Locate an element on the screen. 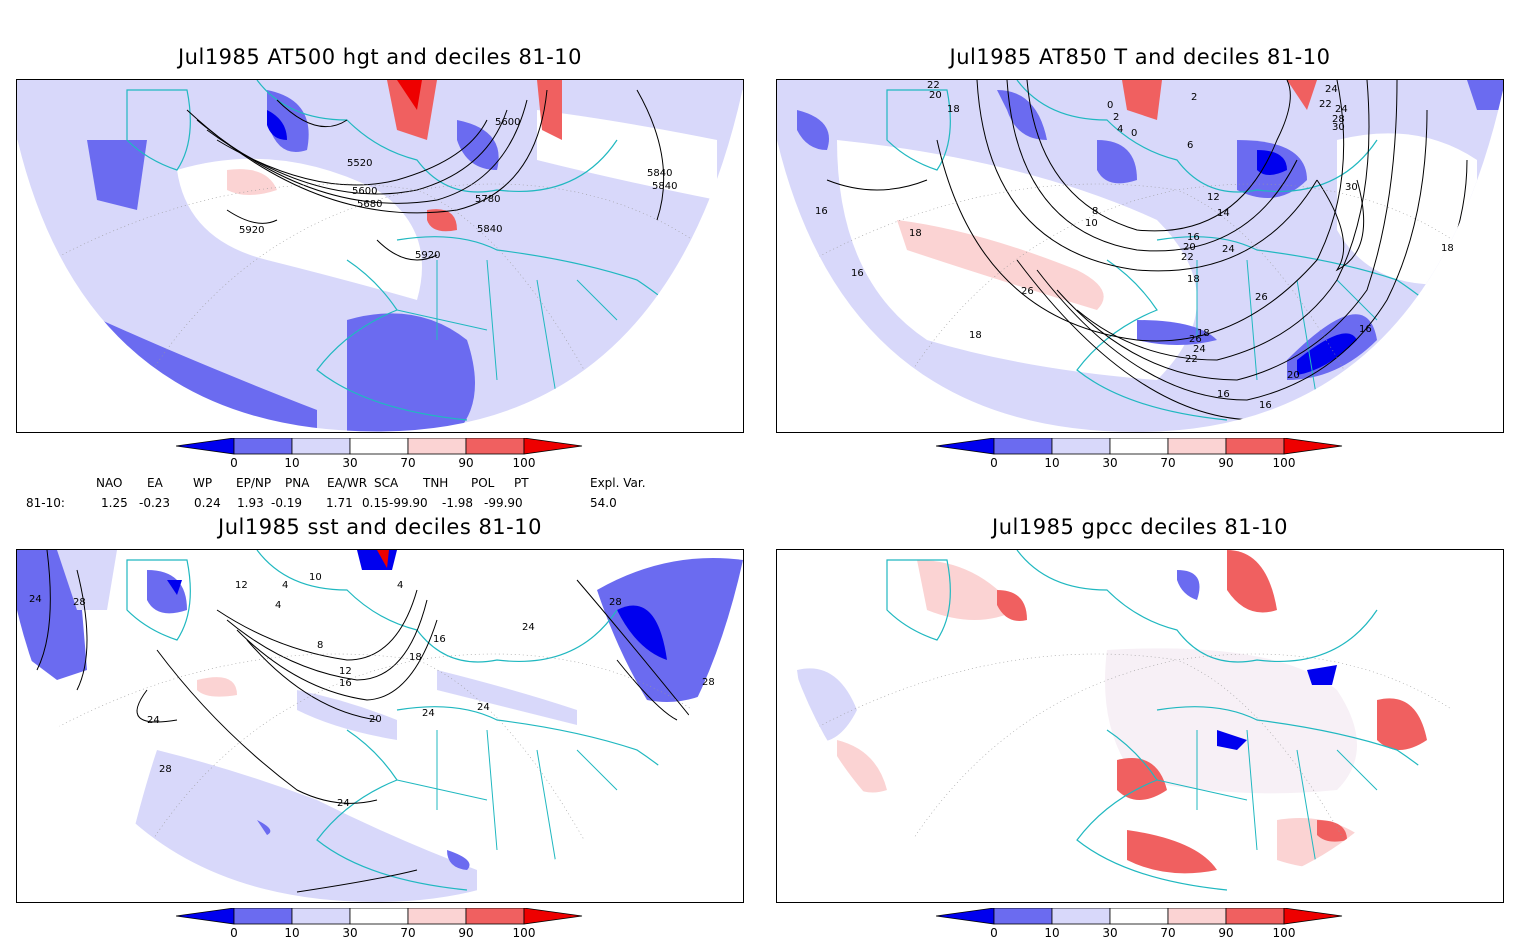  colorbar-at500: 0 10 30 70 90 100 is located at coordinates (385, 453).